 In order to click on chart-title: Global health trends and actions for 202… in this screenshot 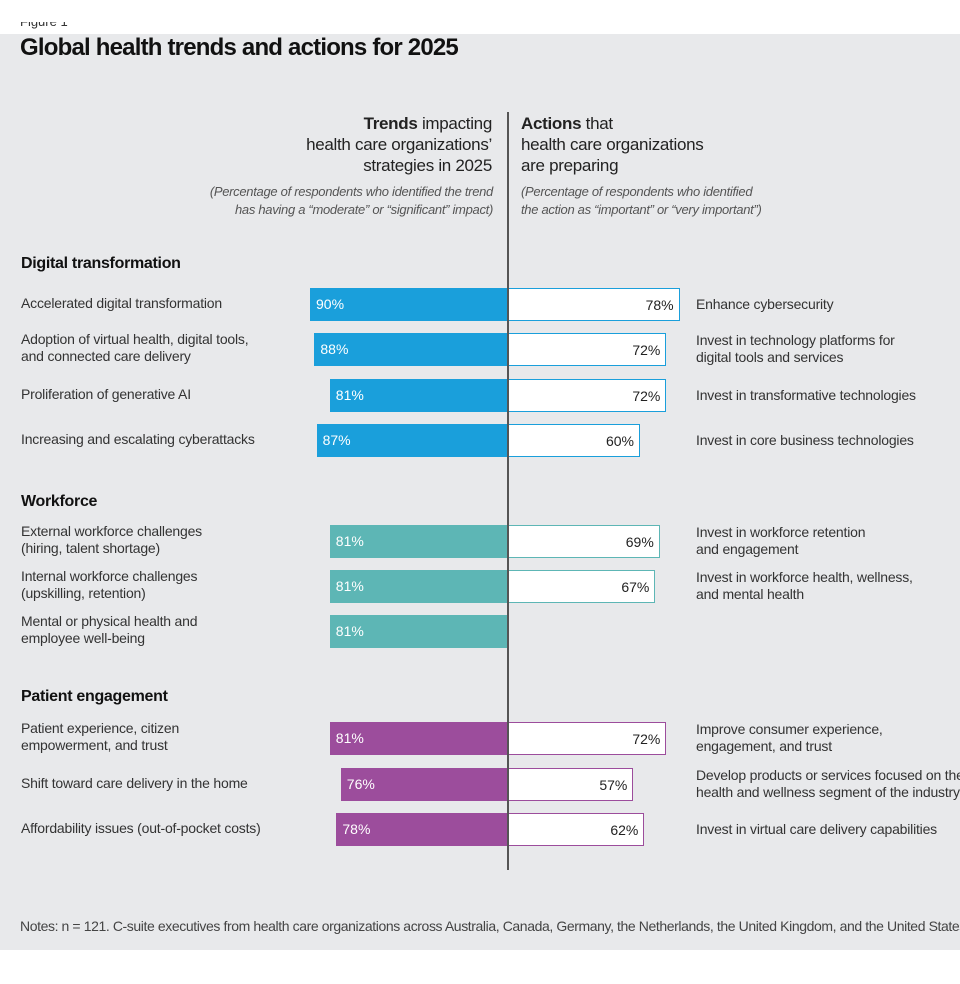, I will do `click(239, 47)`.